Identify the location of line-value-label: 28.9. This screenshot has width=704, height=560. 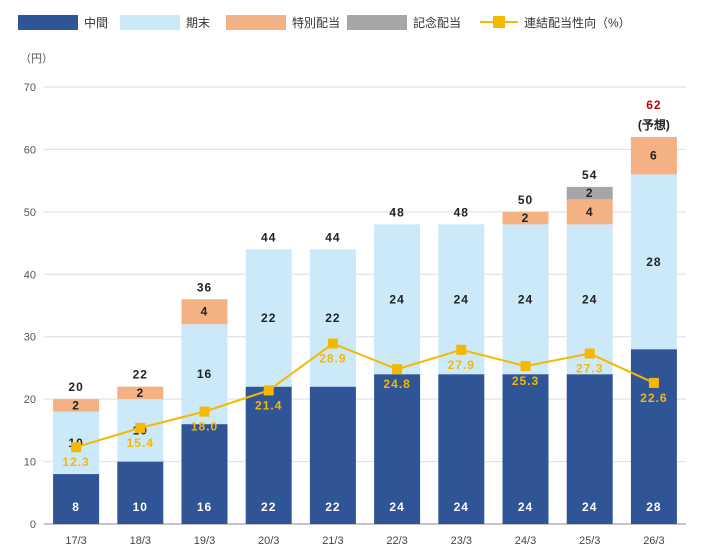
(332, 359).